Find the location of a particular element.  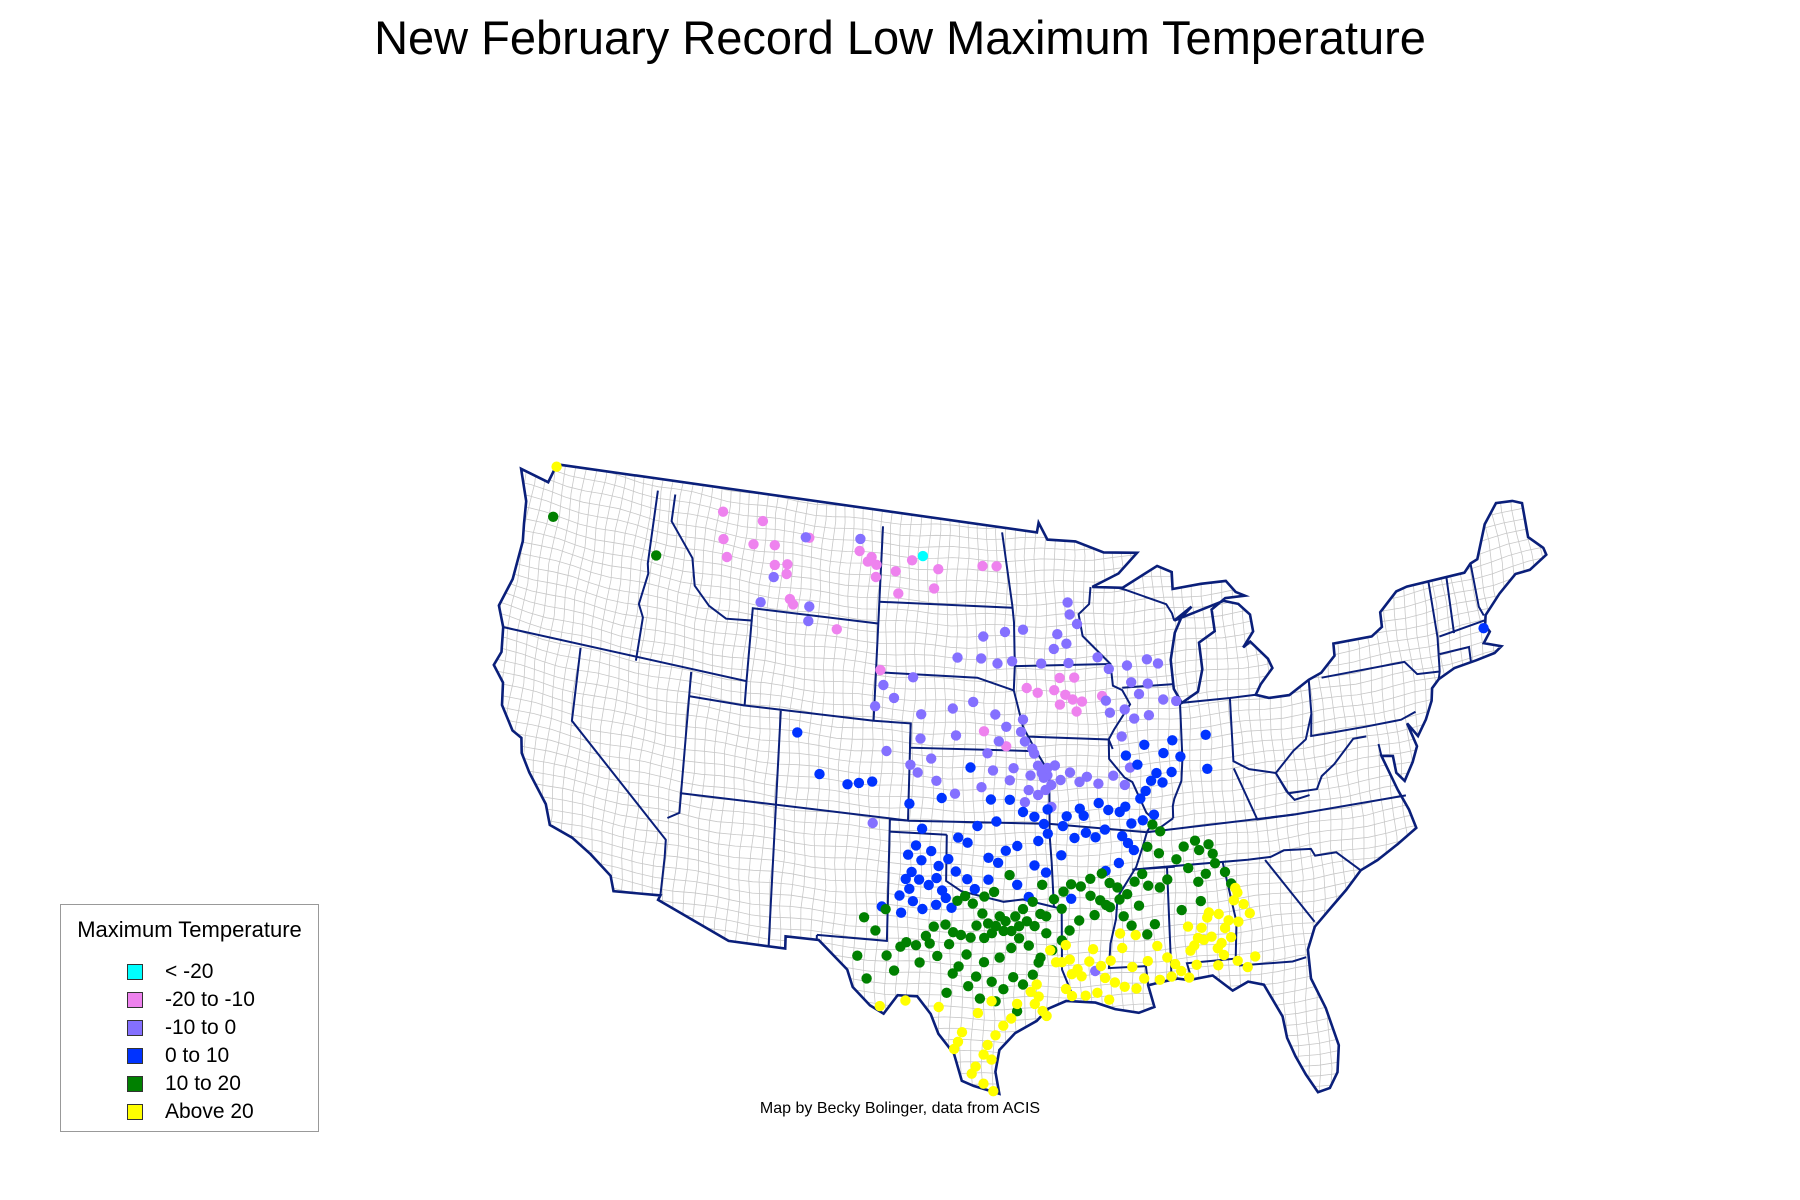

legend-item-0-10: 0 to 10 is located at coordinates (178, 1056).